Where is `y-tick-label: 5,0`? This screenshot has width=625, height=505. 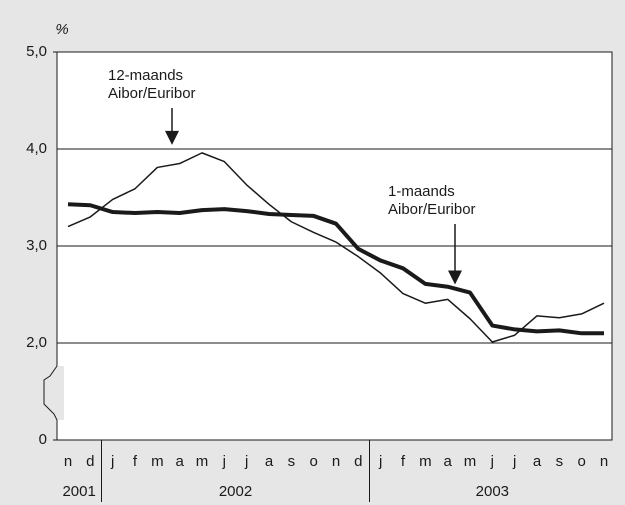
y-tick-label: 5,0 is located at coordinates (36, 51).